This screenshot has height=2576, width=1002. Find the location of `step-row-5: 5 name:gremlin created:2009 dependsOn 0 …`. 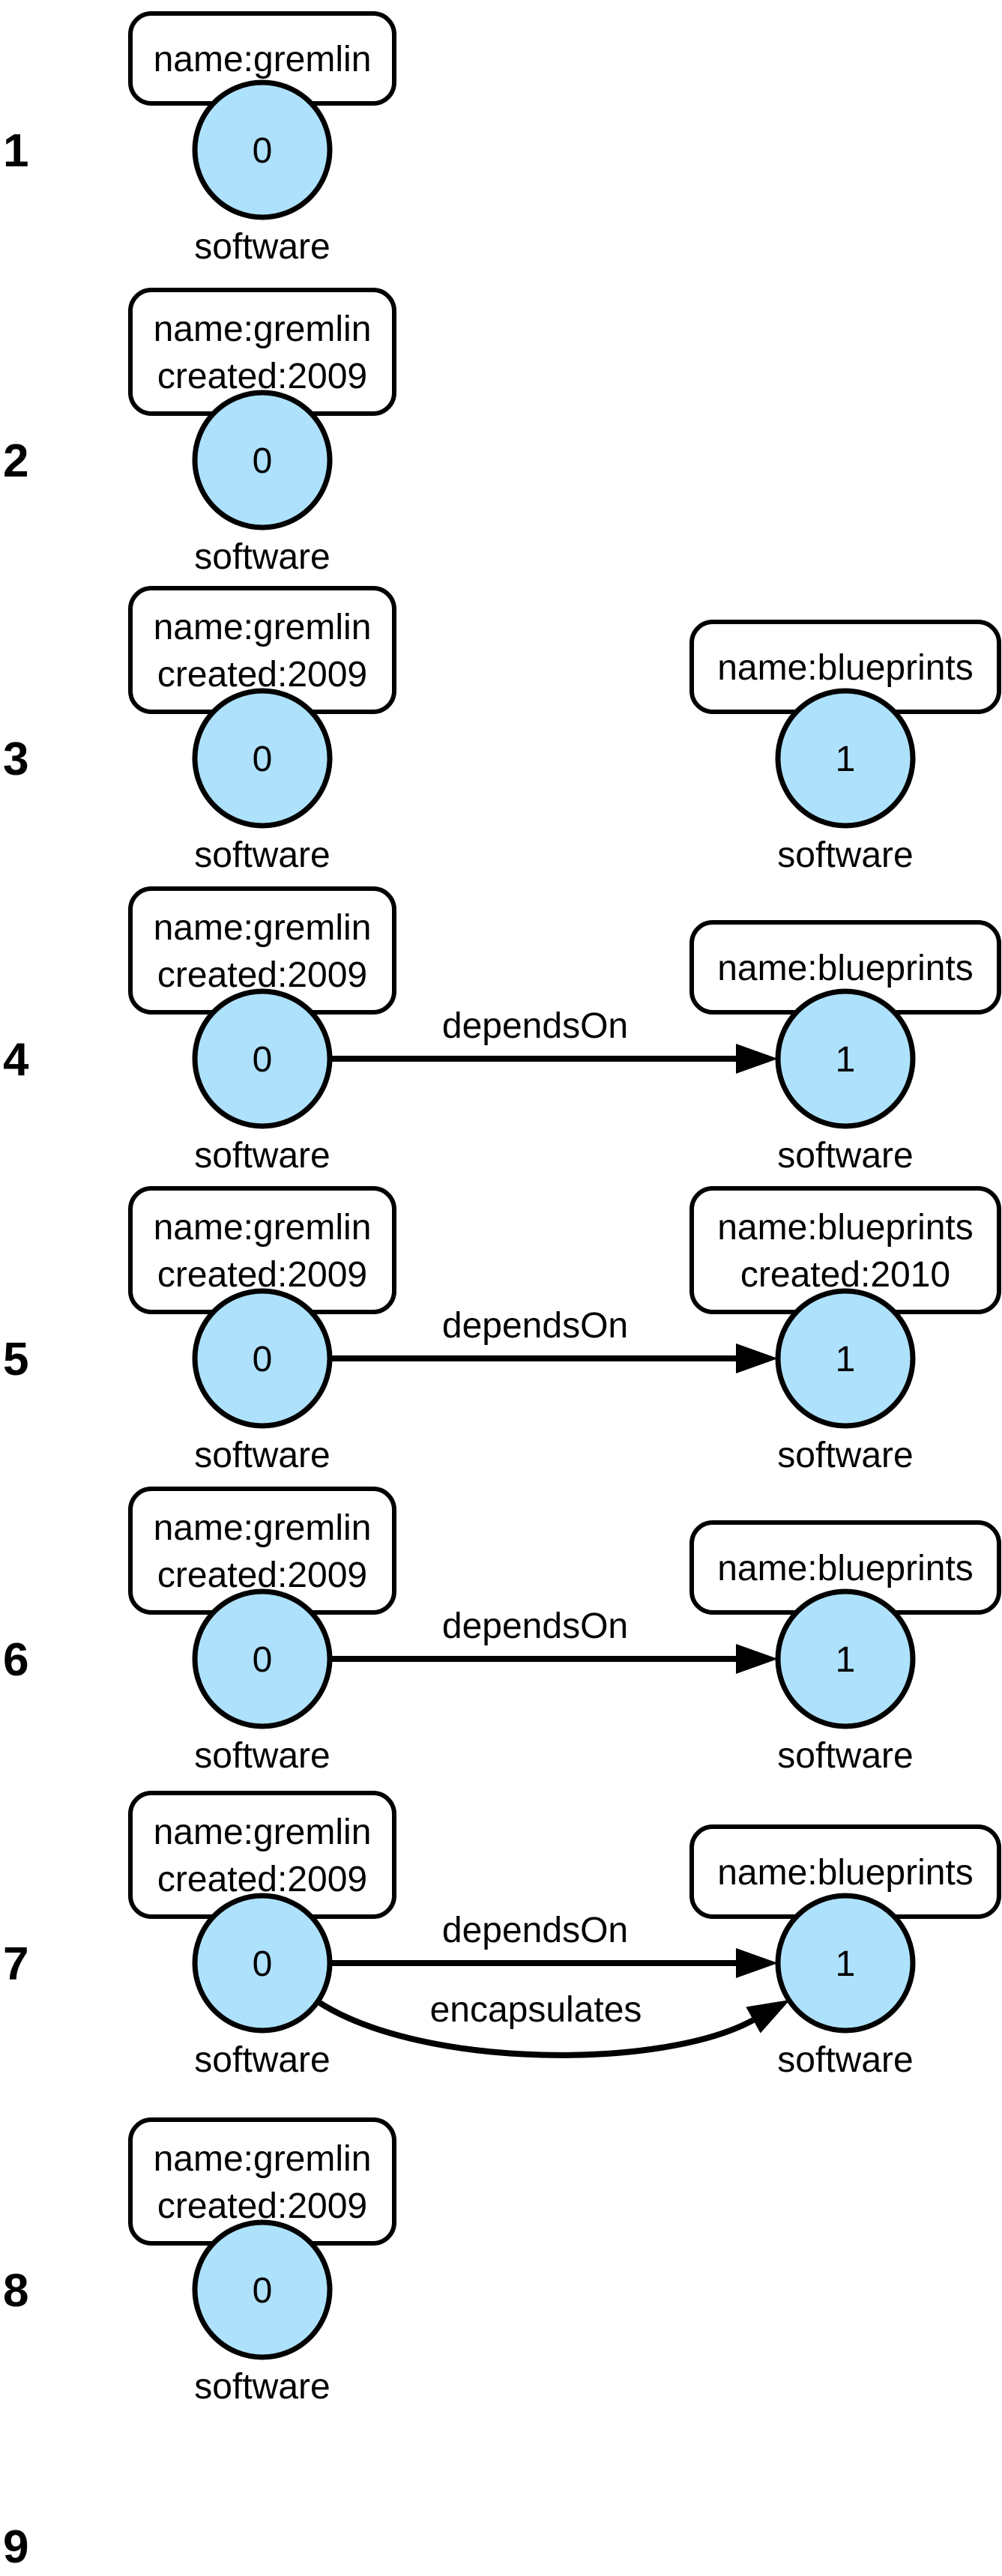

step-row-5: 5 name:gremlin created:2009 dependsOn 0 … is located at coordinates (502, 1330).